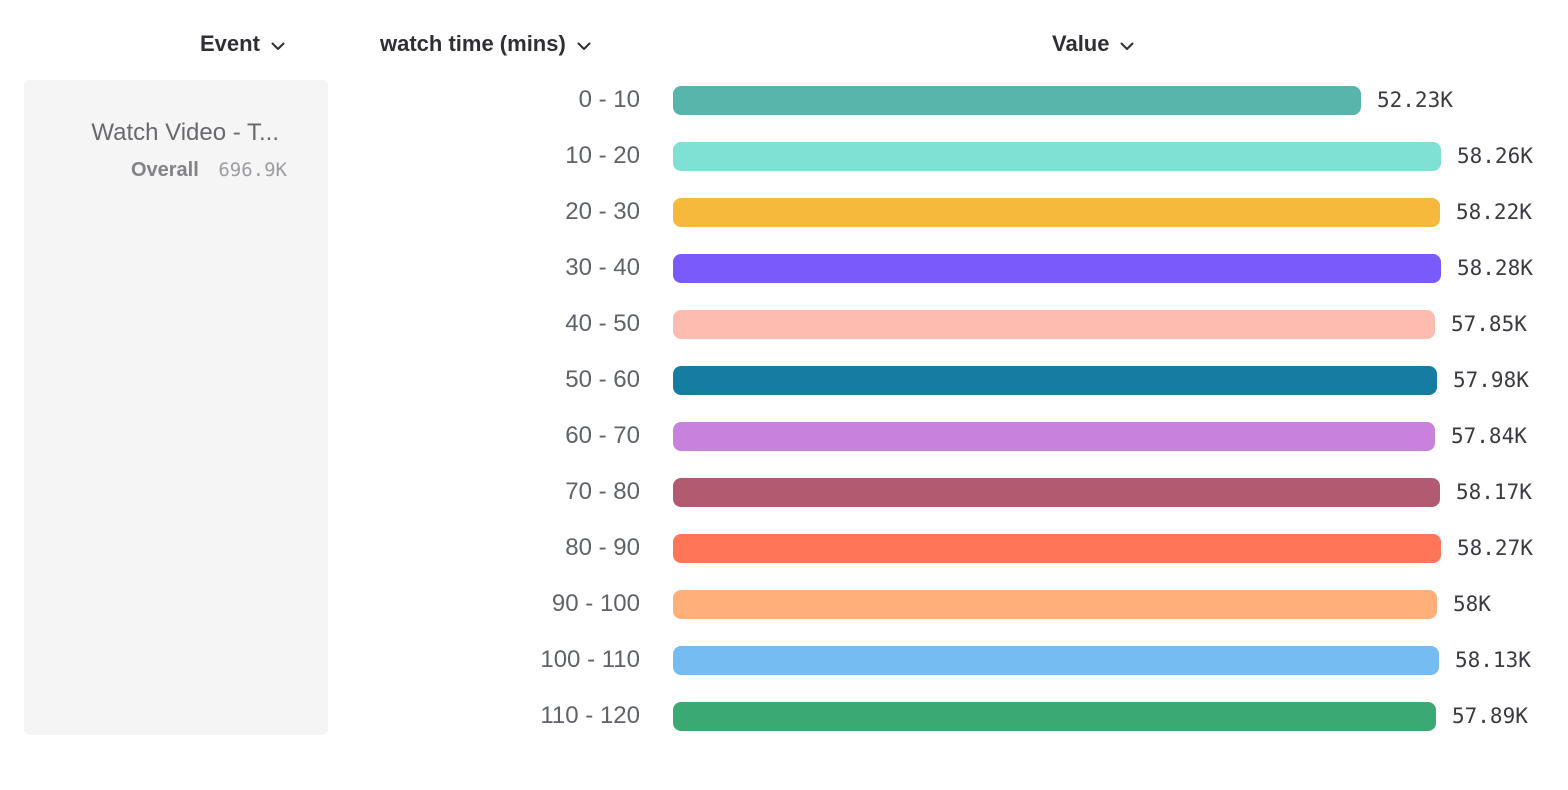 The height and width of the screenshot is (790, 1568). I want to click on bar-value: 57.84K, so click(1489, 436).